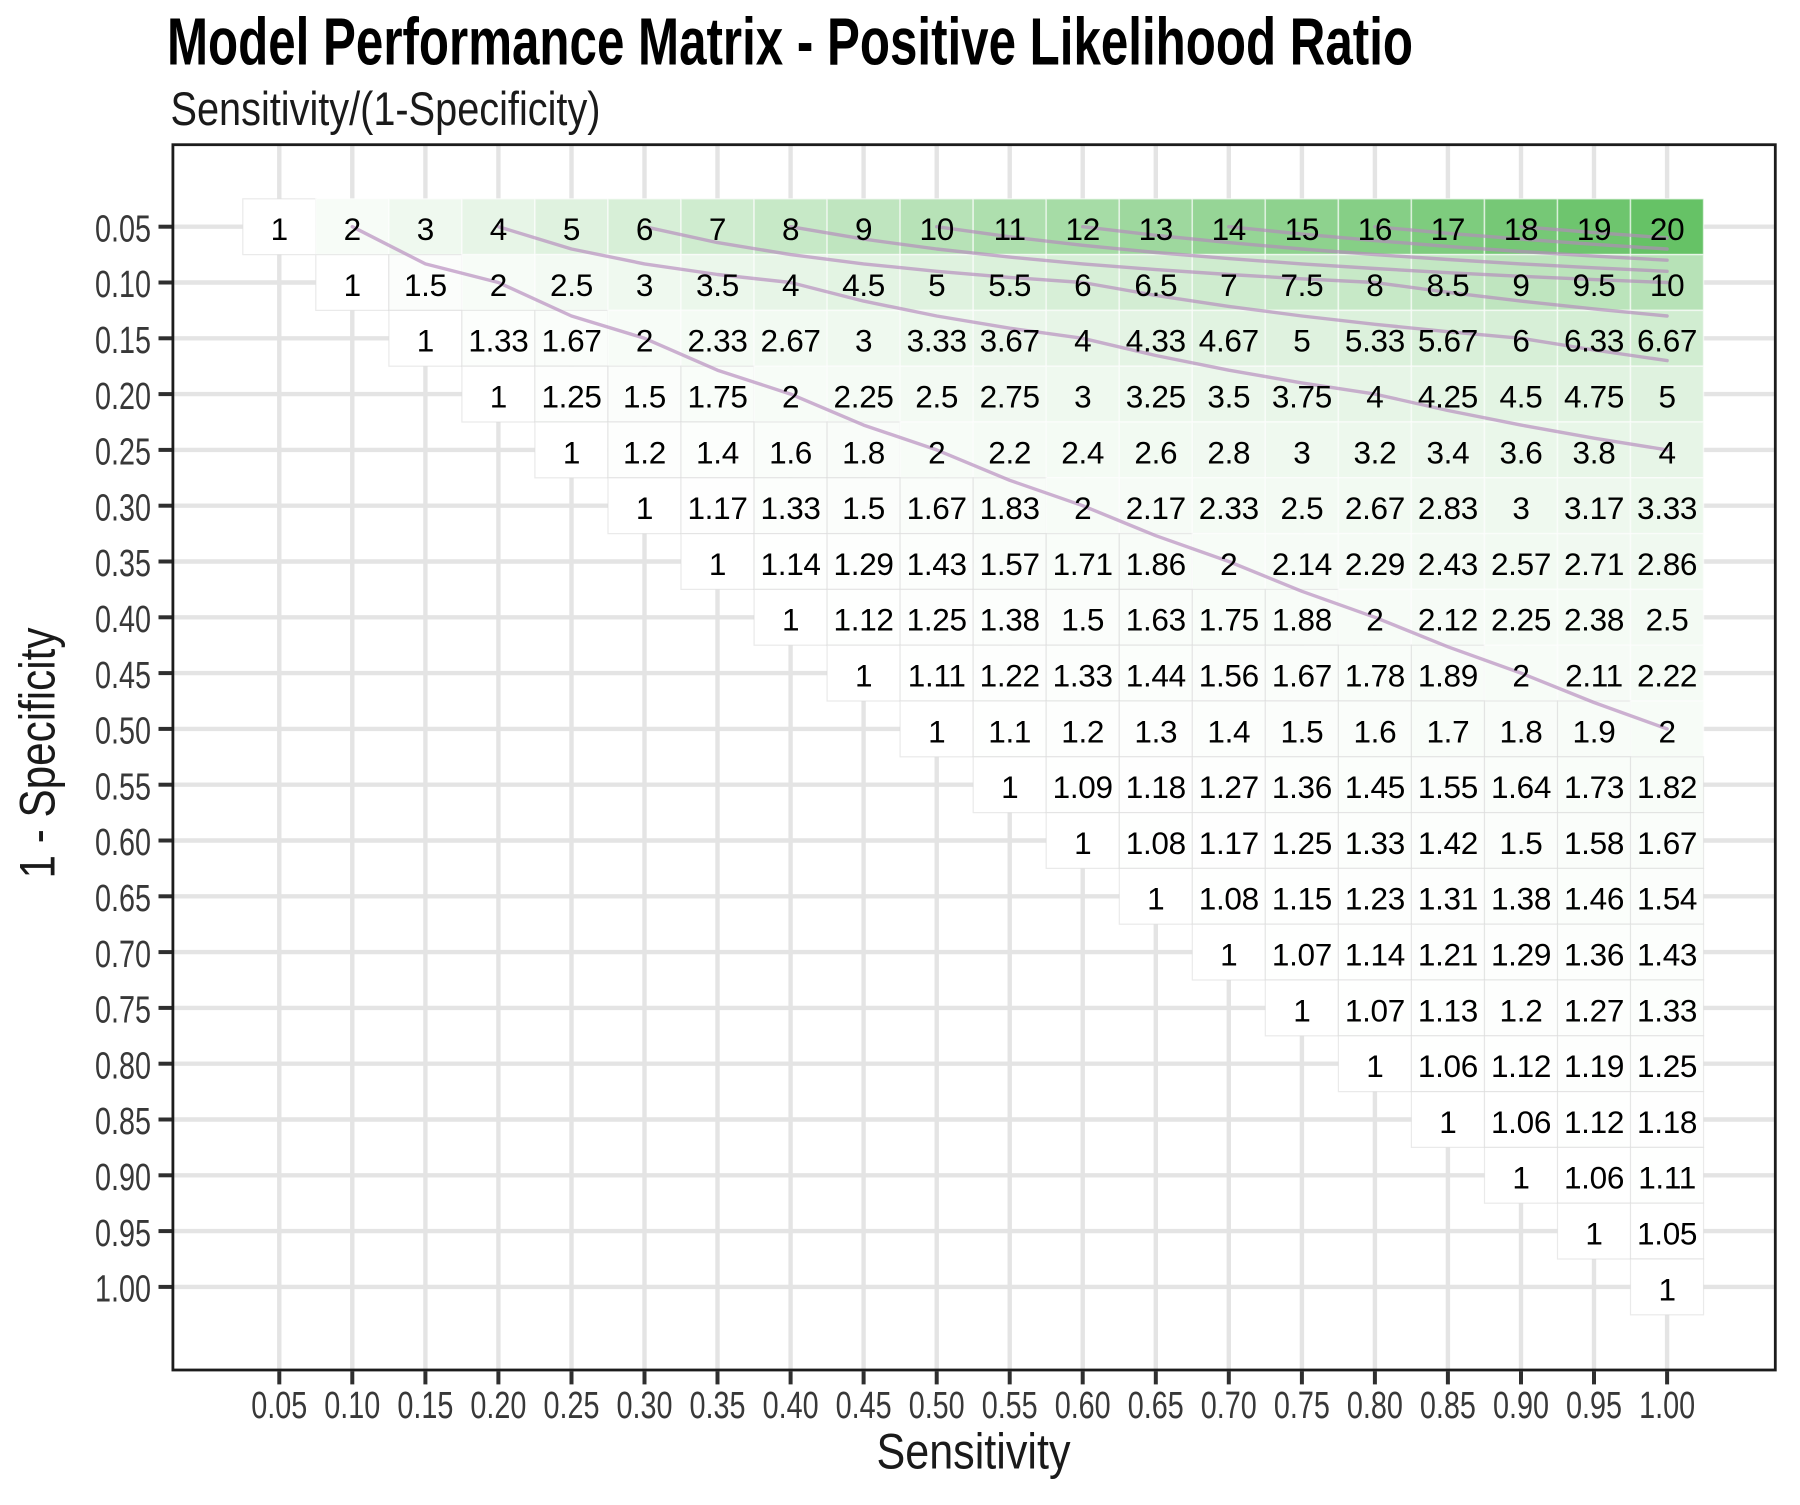 The height and width of the screenshot is (1505, 1800). Describe the element at coordinates (1082, 229) in the screenshot. I see `svg-text: 12` at that location.